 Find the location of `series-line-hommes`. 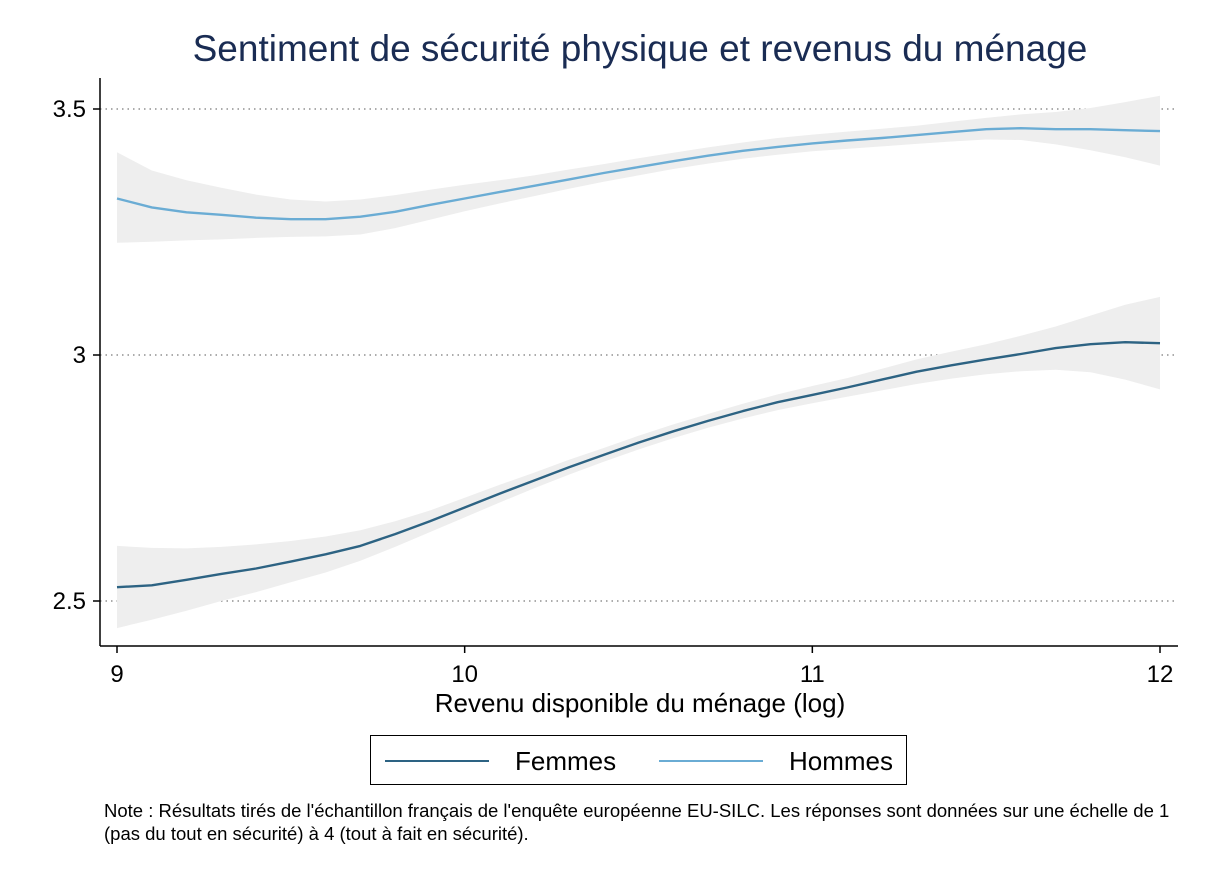

series-line-hommes is located at coordinates (638, 173).